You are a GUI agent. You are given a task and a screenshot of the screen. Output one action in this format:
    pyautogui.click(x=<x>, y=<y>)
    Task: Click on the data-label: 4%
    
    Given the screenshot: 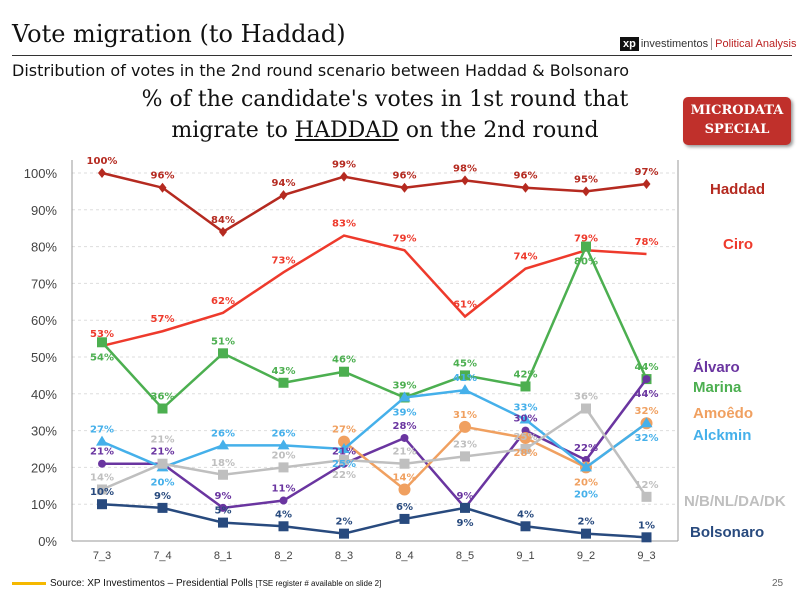 What is the action you would take?
    pyautogui.click(x=525, y=514)
    